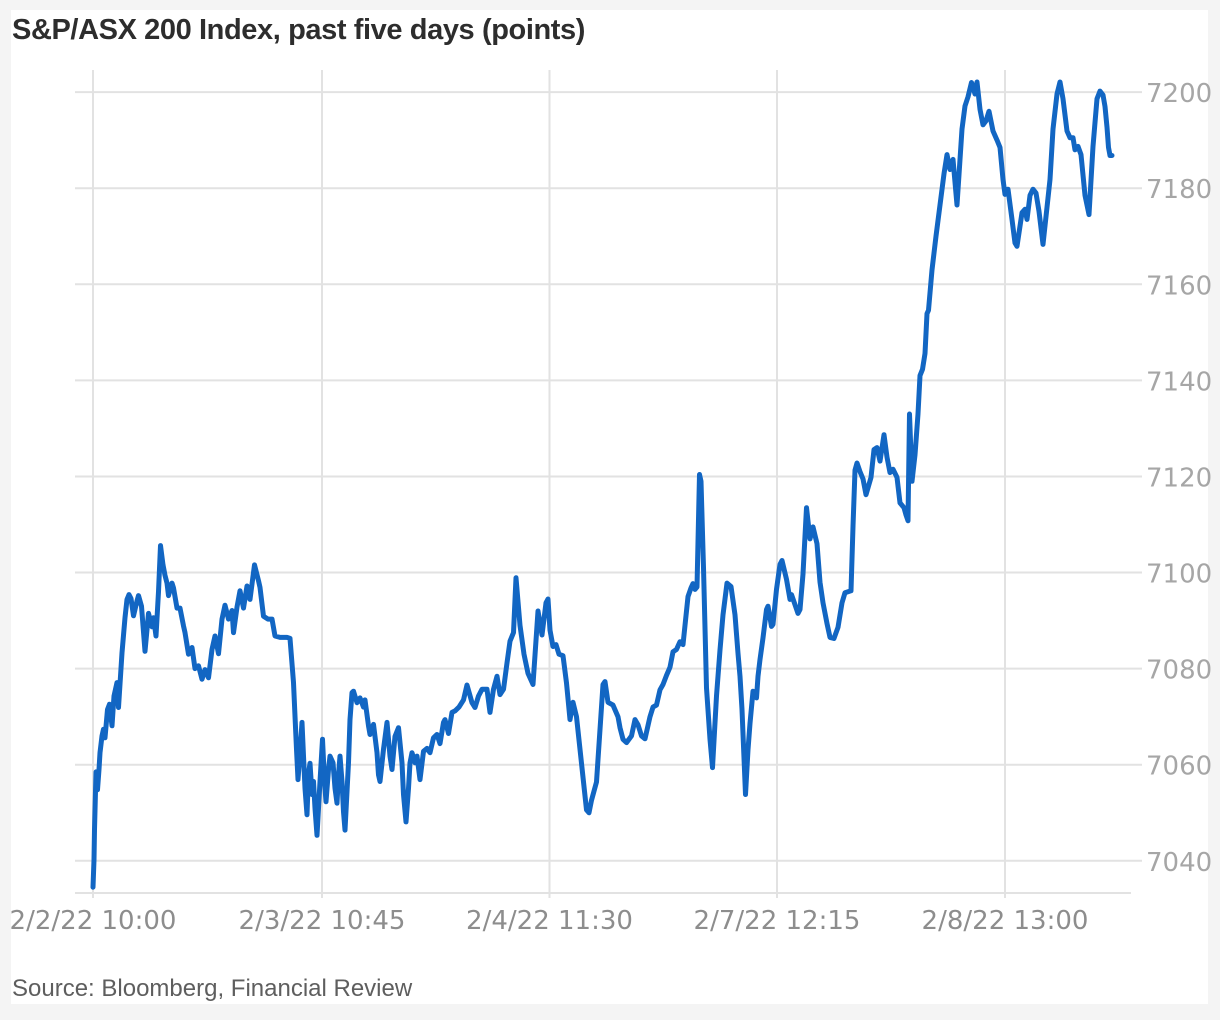 This screenshot has height=1020, width=1220. What do you see at coordinates (1179, 190) in the screenshot?
I see `y-axis-tick-label: 7180` at bounding box center [1179, 190].